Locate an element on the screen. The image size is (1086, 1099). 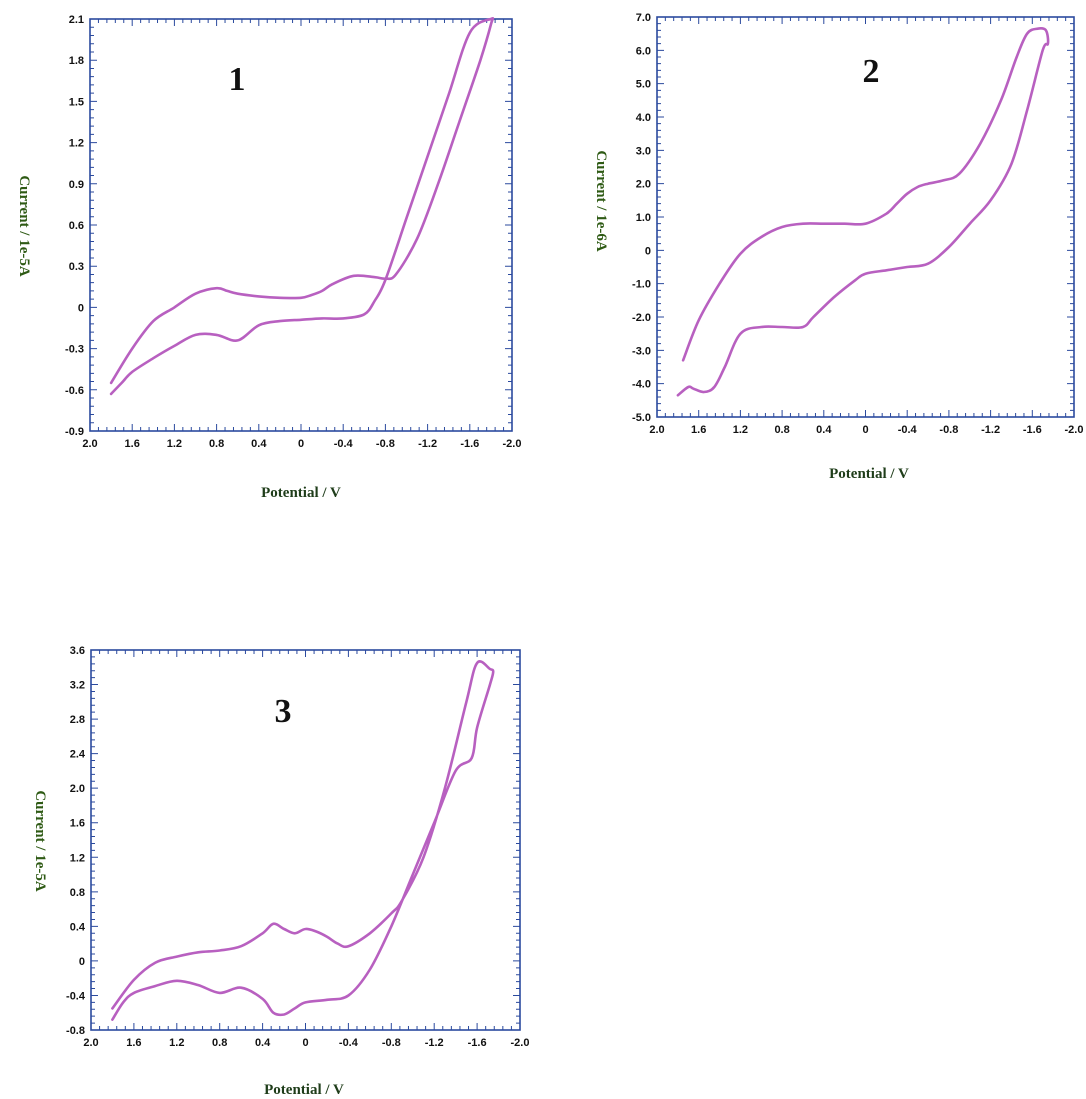
y-tick-label: -0.3 is located at coordinates (74, 350).